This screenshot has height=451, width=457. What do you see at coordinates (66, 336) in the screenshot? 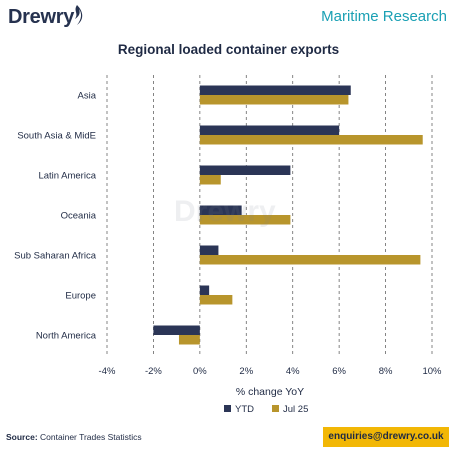
I see `category-label: North America` at bounding box center [66, 336].